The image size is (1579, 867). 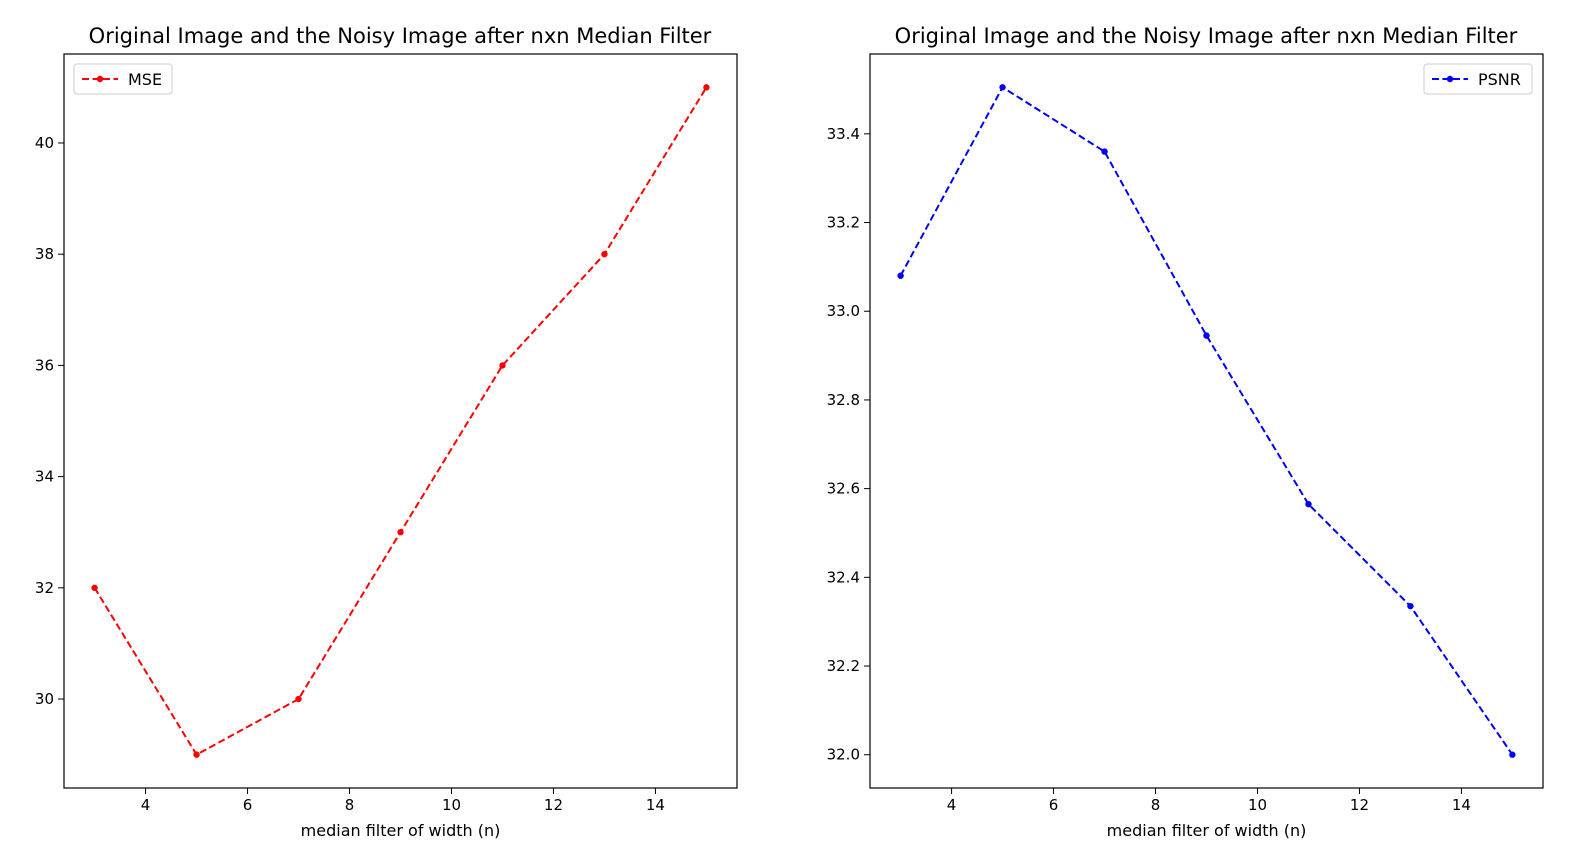 I want to click on y-tick-label: 33.2, so click(x=843, y=223).